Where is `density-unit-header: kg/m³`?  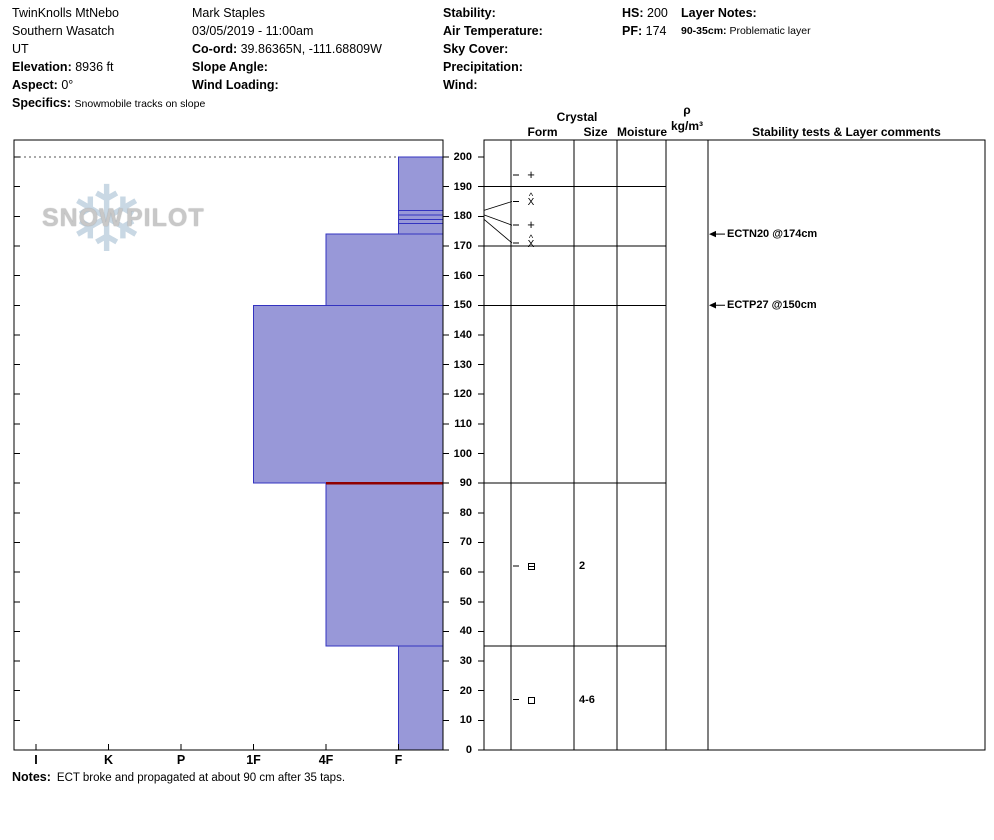
density-unit-header: kg/m³ is located at coordinates (686, 126).